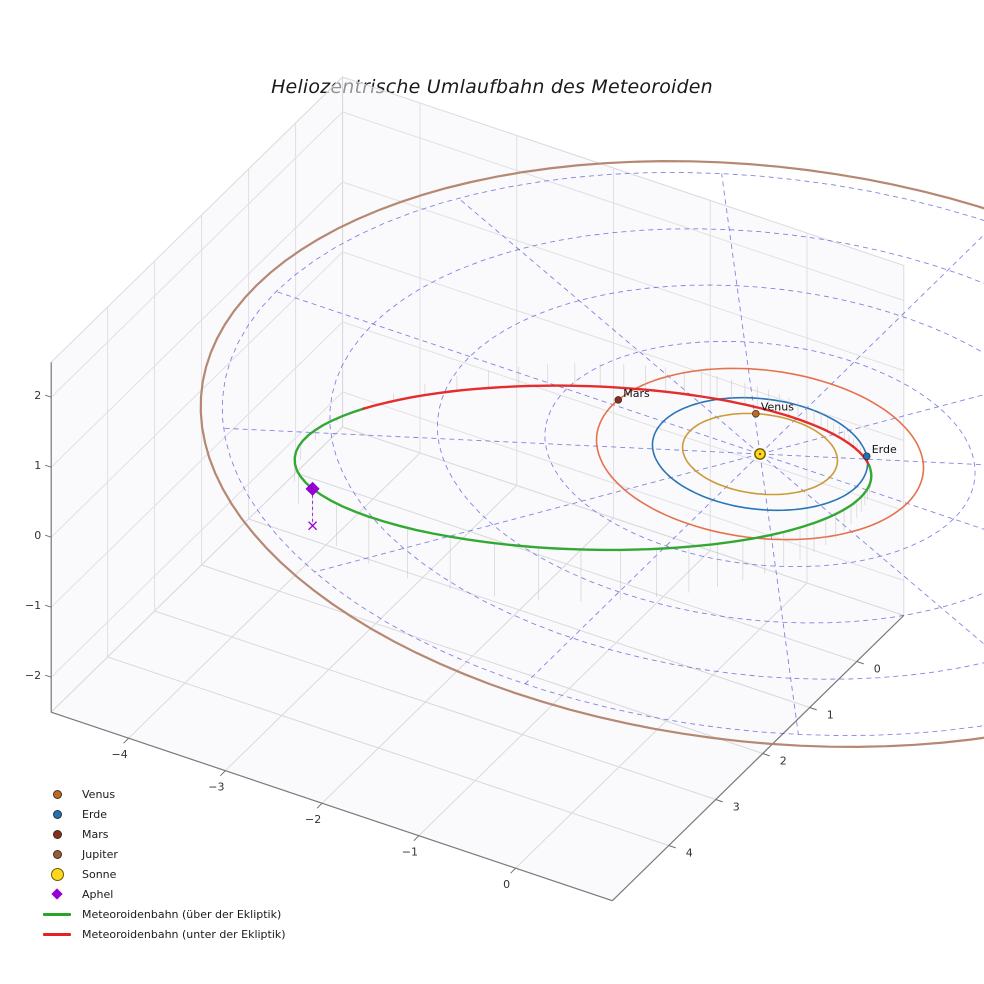  I want to click on erde-label: Erde, so click(884, 449).